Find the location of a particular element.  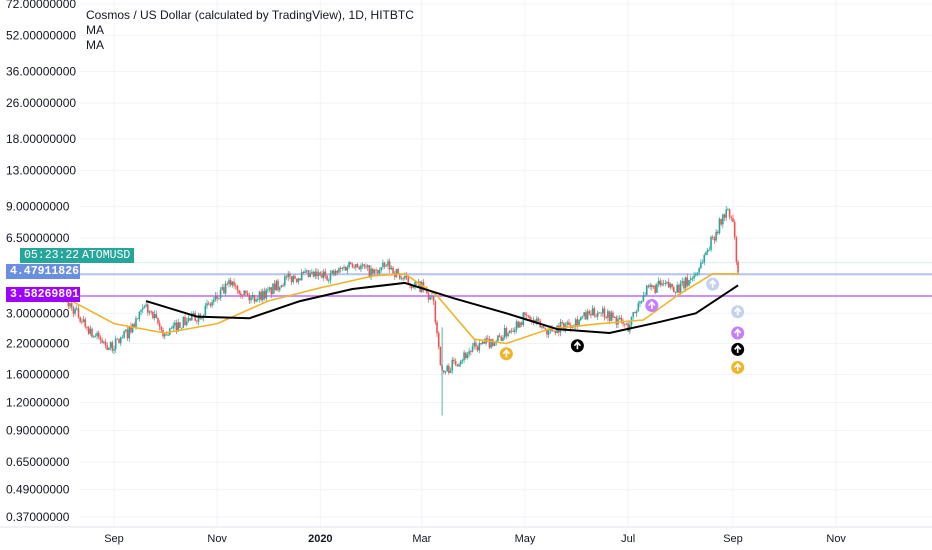

y-tick-label: 0.49000000 is located at coordinates (38, 490).